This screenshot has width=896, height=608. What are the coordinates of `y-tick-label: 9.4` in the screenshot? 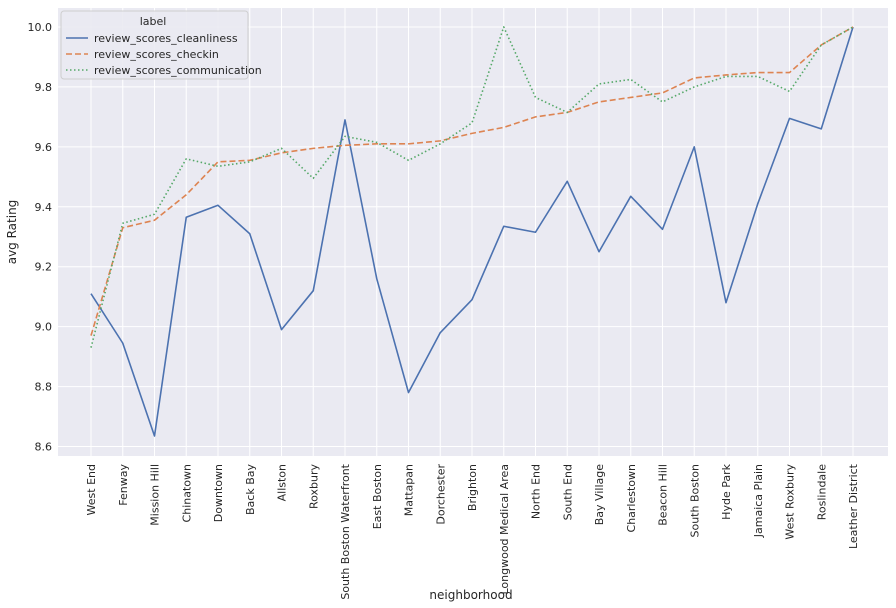 It's located at (44, 207).